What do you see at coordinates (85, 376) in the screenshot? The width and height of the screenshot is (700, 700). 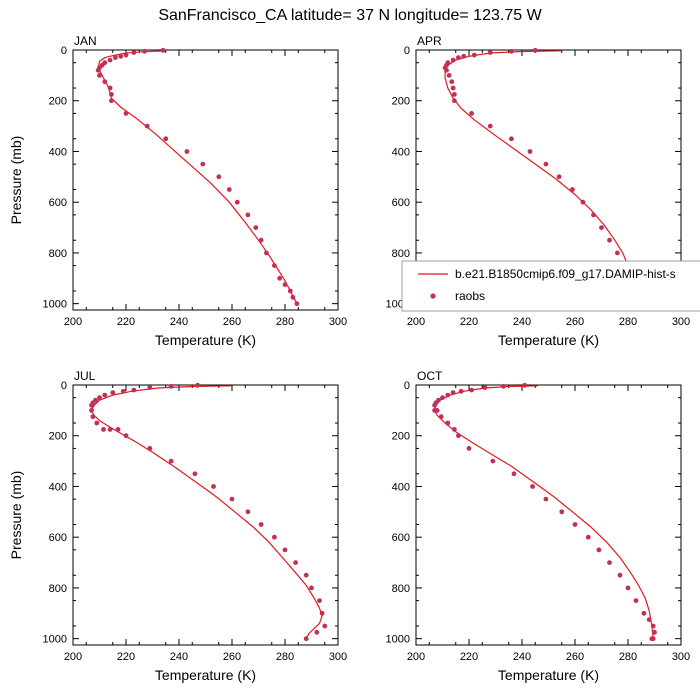 I see `panel-label: JUL` at bounding box center [85, 376].